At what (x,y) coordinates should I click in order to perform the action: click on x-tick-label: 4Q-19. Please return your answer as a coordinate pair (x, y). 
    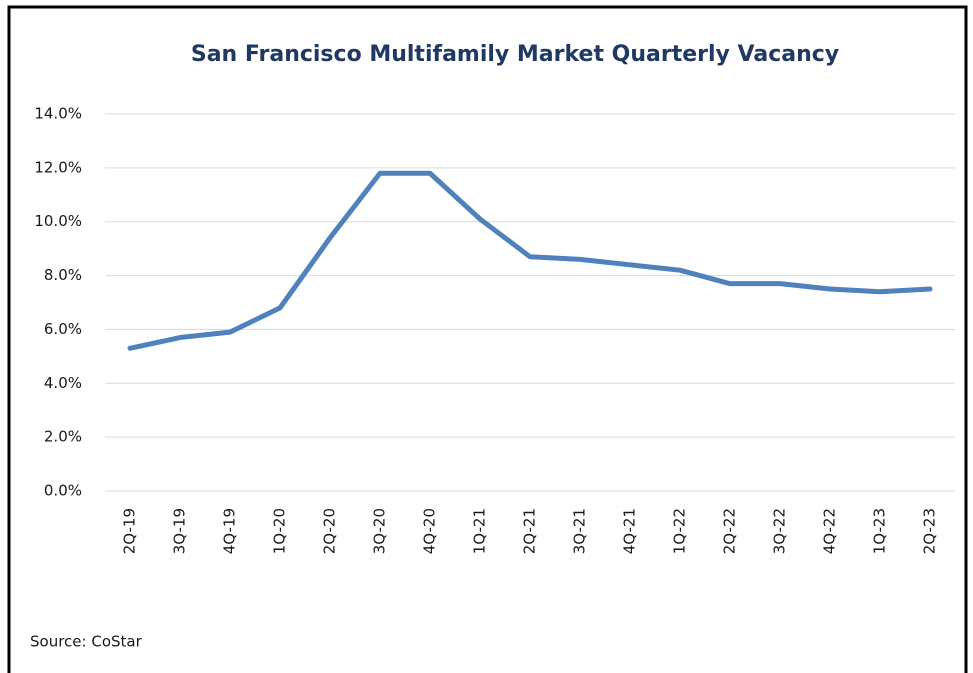
    Looking at the image, I should click on (230, 531).